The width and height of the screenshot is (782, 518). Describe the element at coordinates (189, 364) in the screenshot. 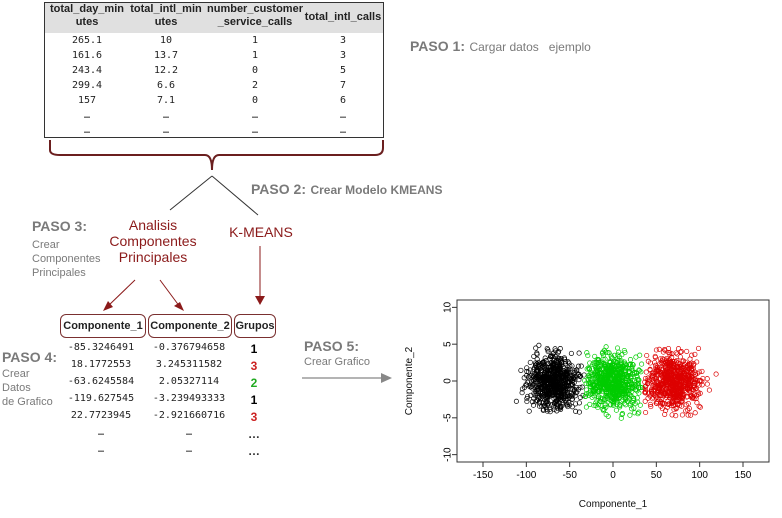

I see `table-cell: 3.245311582` at that location.